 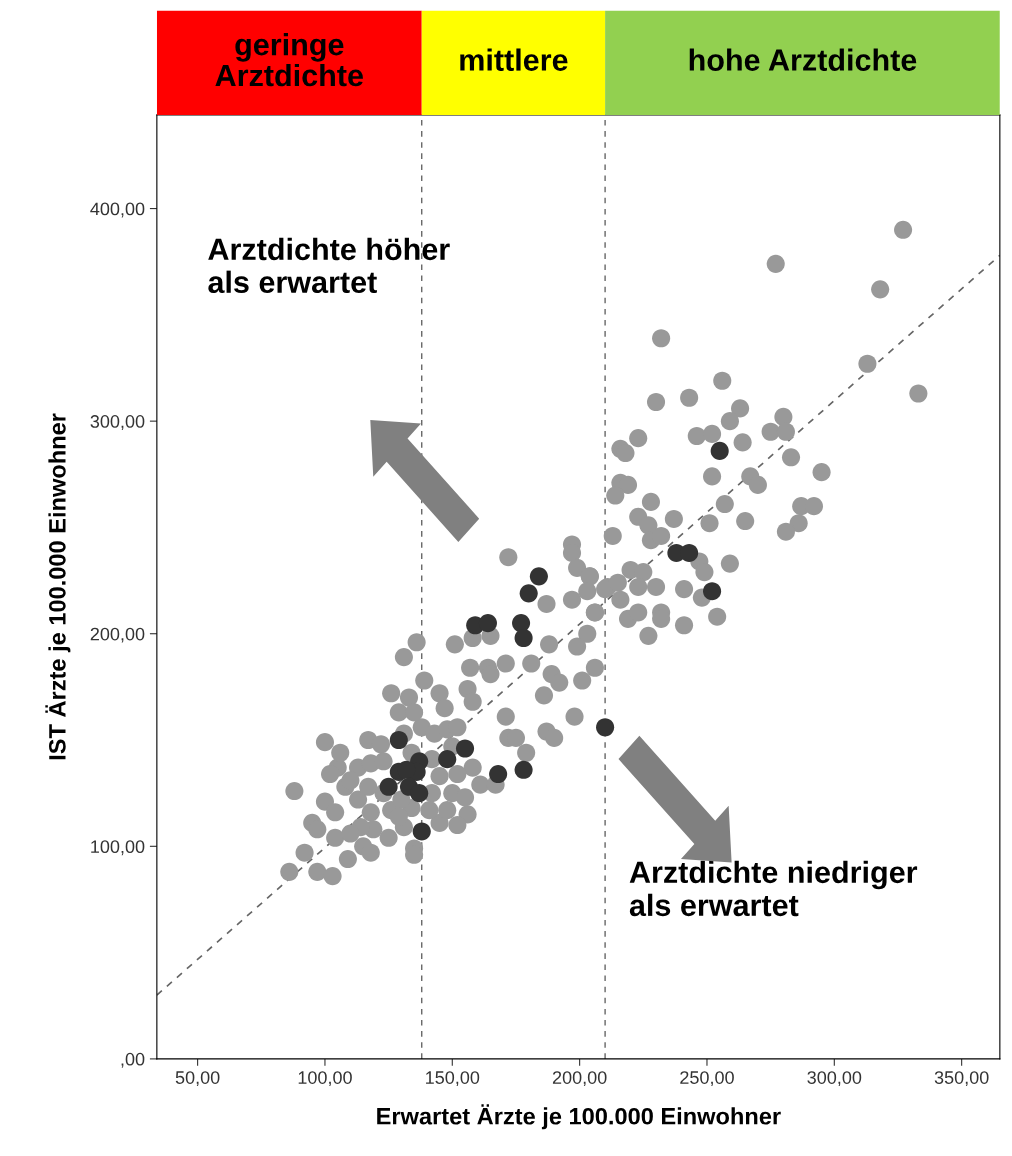 What do you see at coordinates (773, 888) in the screenshot?
I see `annotation: Arztdichte niedriger als erwartet` at bounding box center [773, 888].